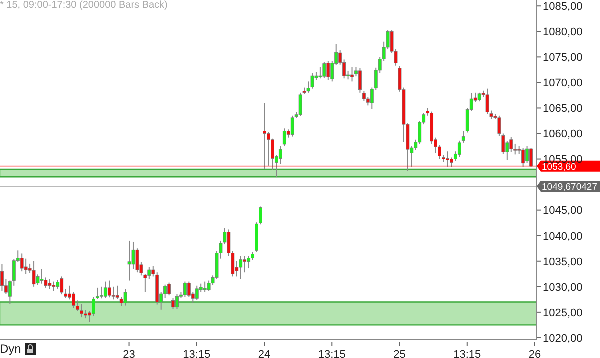 Image resolution: width=600 pixels, height=358 pixels. What do you see at coordinates (129, 353) in the screenshot?
I see `x-tick-label: 23` at bounding box center [129, 353].